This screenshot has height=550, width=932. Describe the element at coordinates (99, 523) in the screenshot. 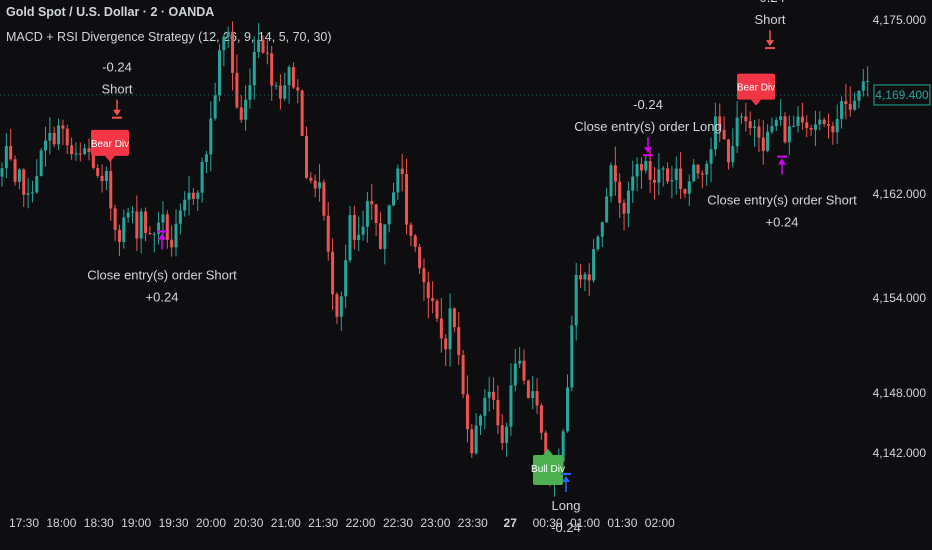

I see `x-tick-label: 18:30` at that location.